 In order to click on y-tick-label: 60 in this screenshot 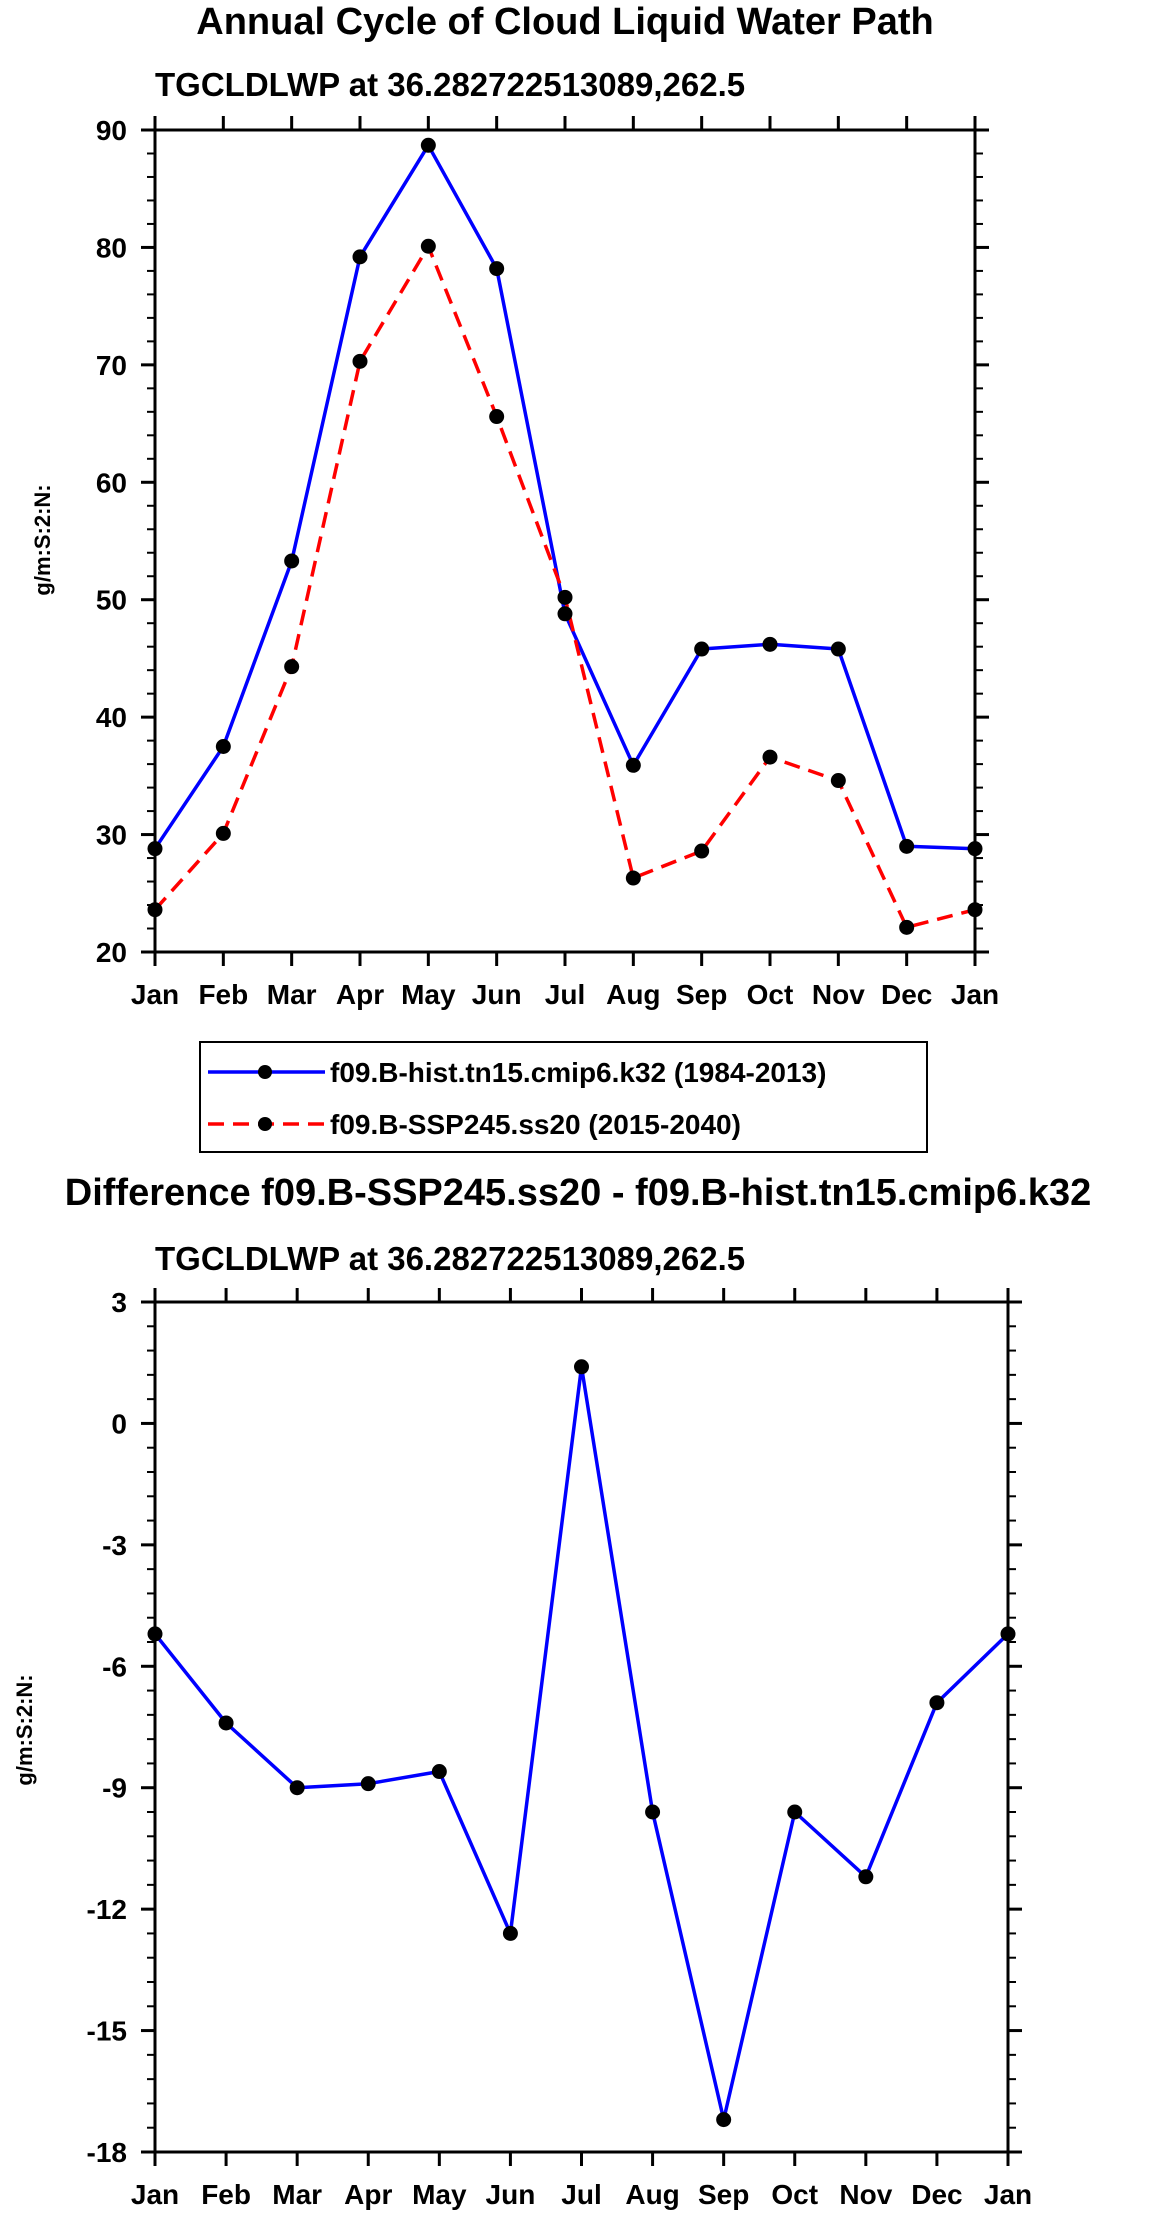, I will do `click(111, 482)`.